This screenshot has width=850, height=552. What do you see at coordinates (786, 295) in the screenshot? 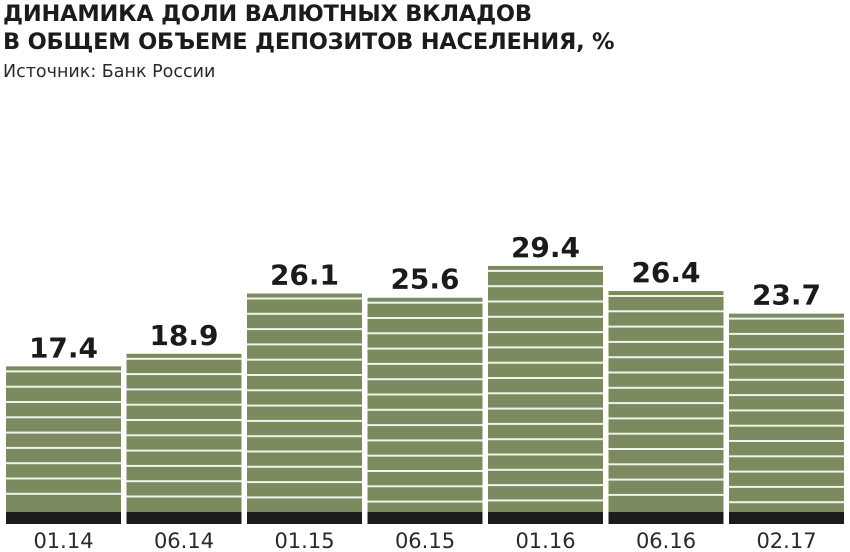
I see `value-label: 23.7` at bounding box center [786, 295].